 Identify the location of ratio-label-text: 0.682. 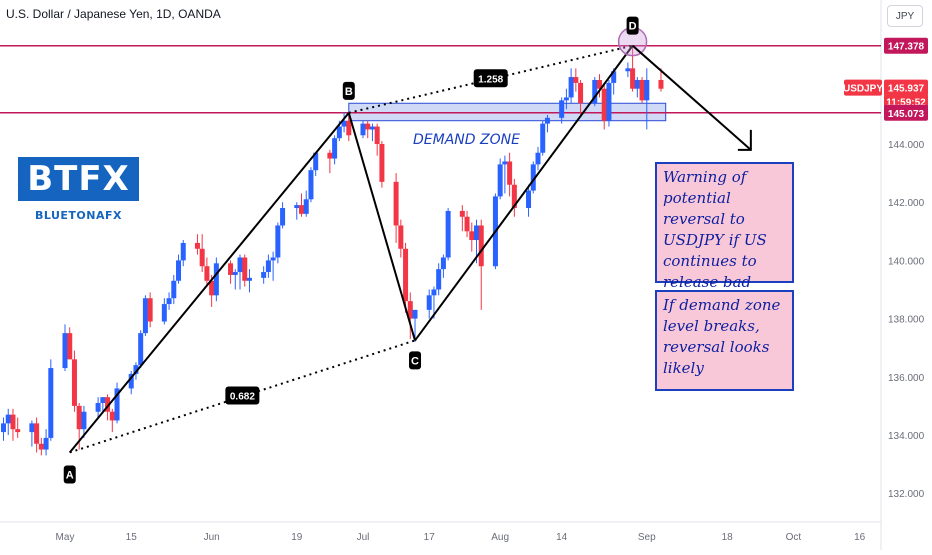
(242, 396).